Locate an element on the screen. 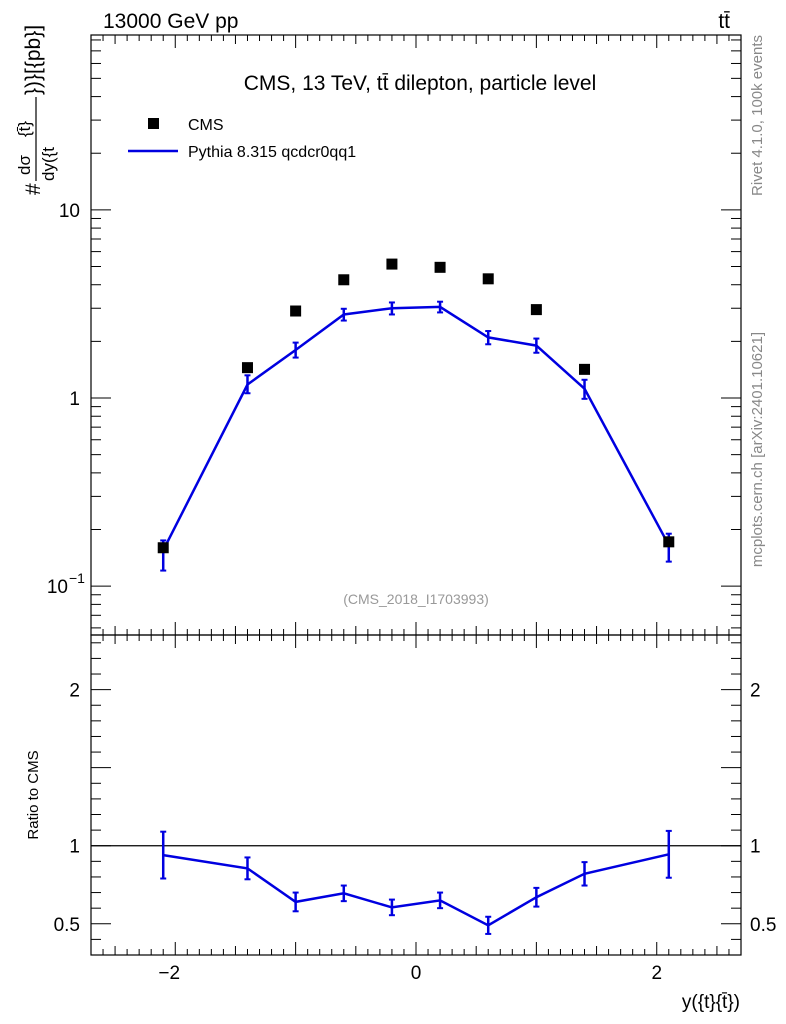  source-label: mcplots.cern.ch [arXiv:2401.10621] is located at coordinates (757, 449).